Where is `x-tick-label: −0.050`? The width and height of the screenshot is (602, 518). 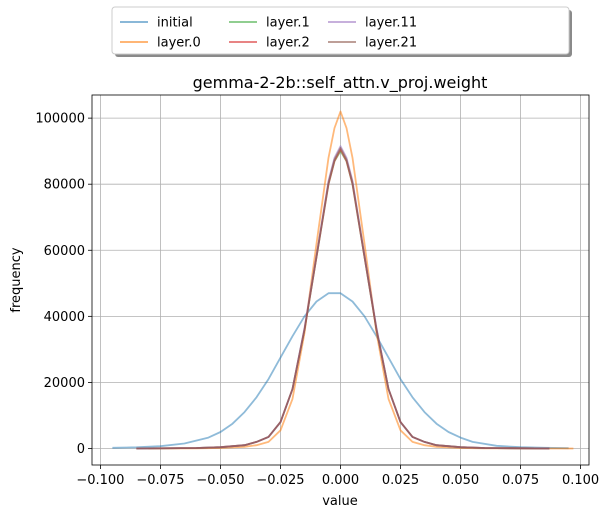 x-tick-label: −0.050 is located at coordinates (220, 480).